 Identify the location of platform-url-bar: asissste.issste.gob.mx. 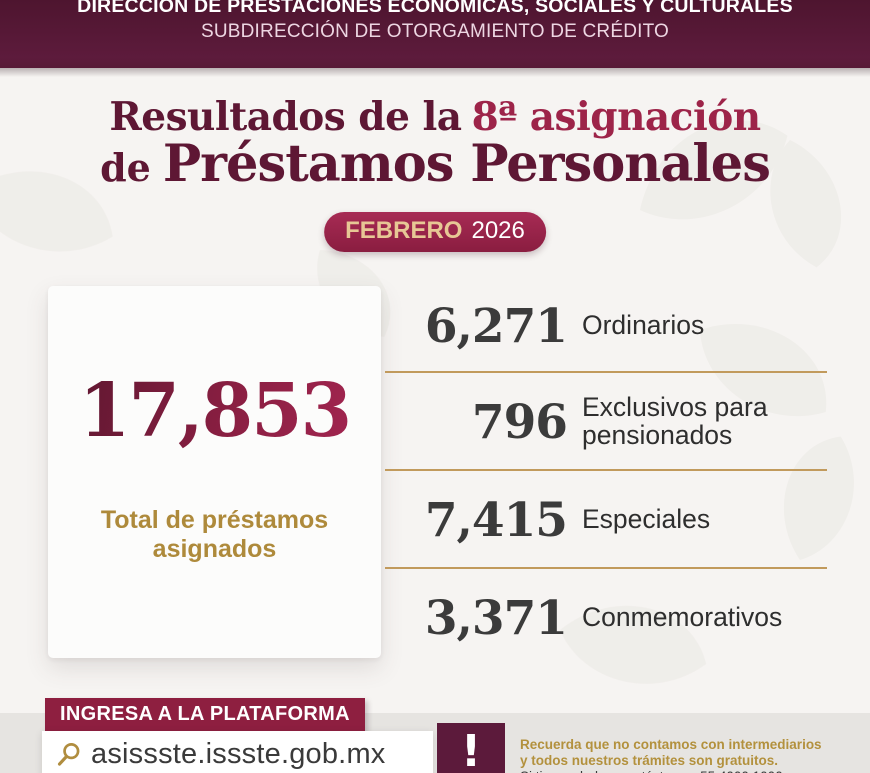
(237, 752).